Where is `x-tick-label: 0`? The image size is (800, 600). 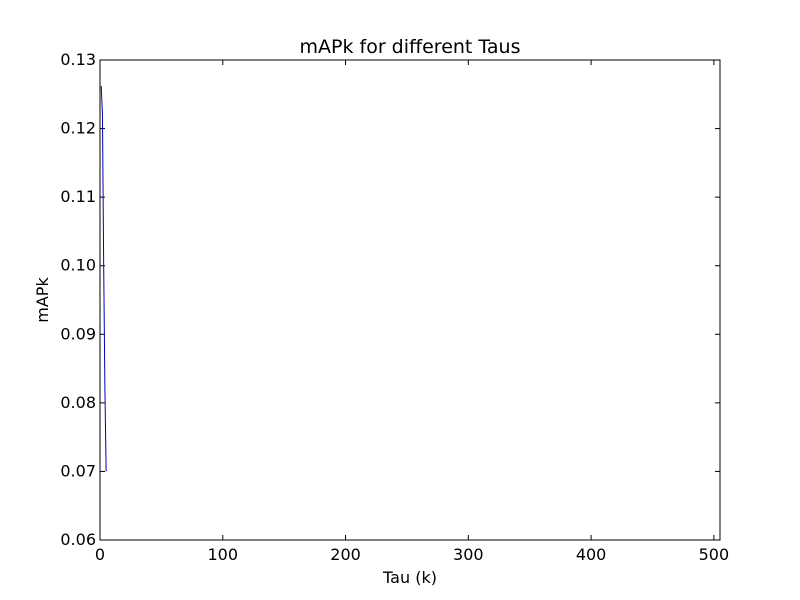 x-tick-label: 0 is located at coordinates (100, 554).